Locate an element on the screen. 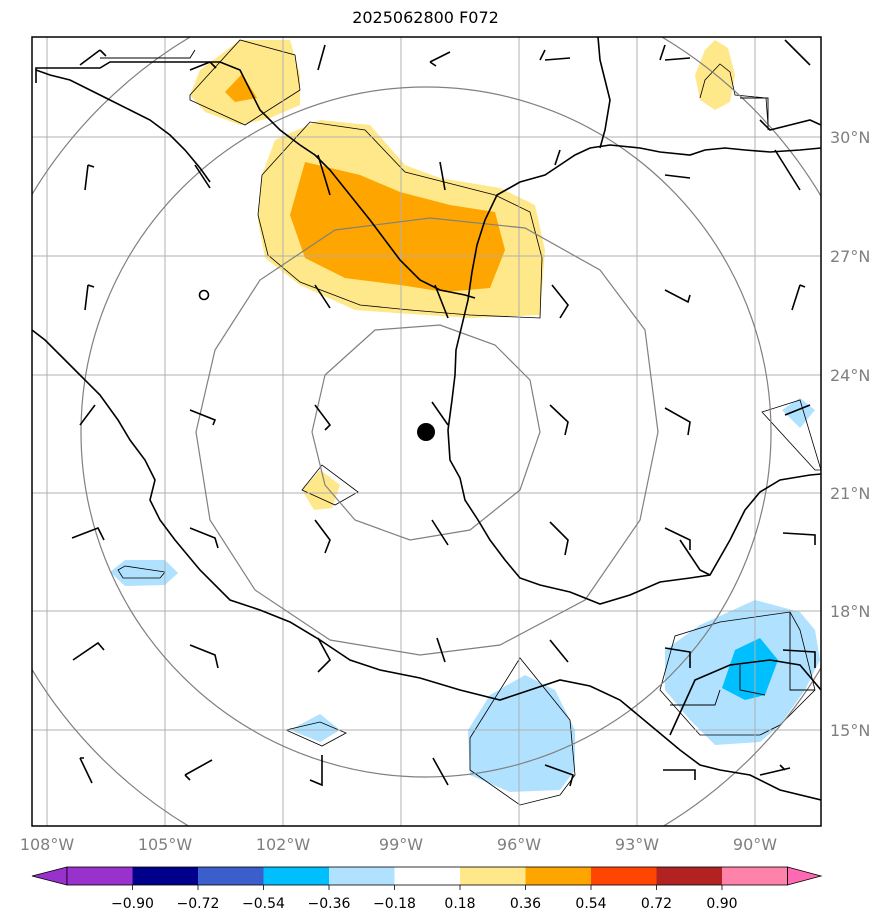  lat-label: 15°N is located at coordinates (850, 730).